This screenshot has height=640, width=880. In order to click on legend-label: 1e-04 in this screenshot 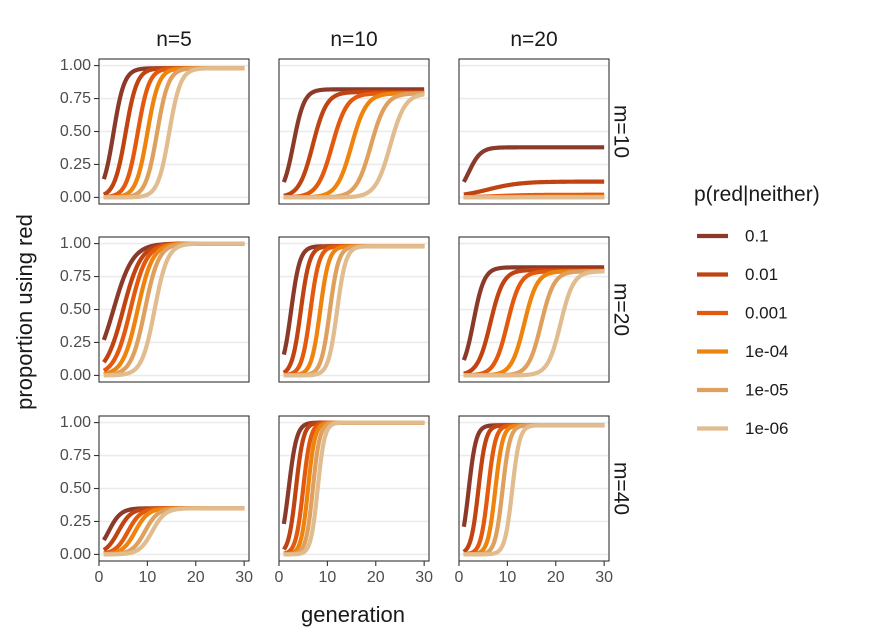, I will do `click(766, 351)`.